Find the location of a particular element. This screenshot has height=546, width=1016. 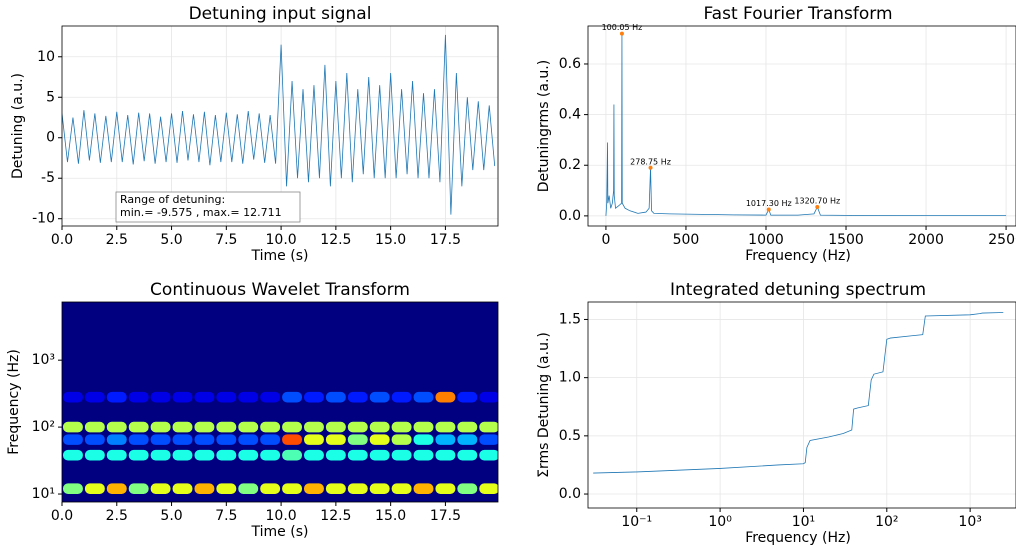

chart-title: Detuning input signal is located at coordinates (280, 14).